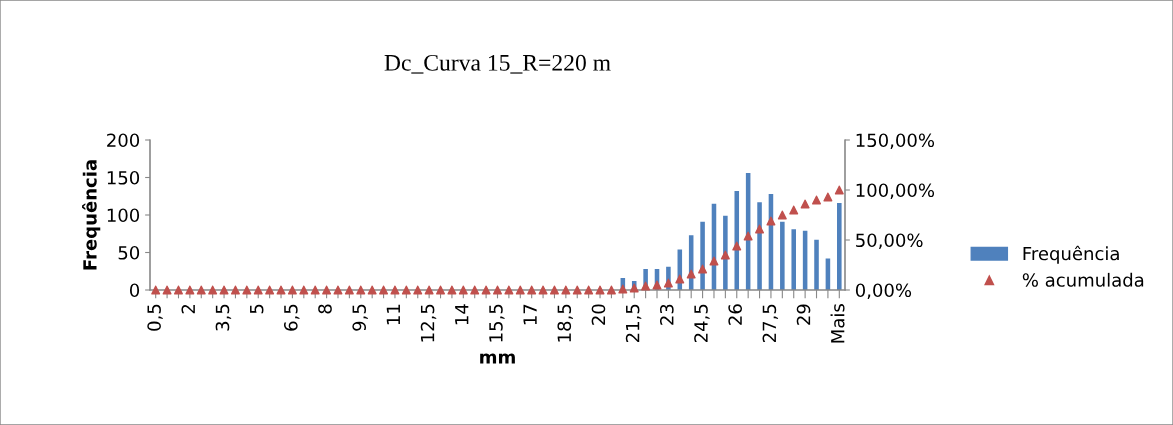  What do you see at coordinates (155, 317) in the screenshot?
I see `x-tick-label: 0,5` at bounding box center [155, 317].